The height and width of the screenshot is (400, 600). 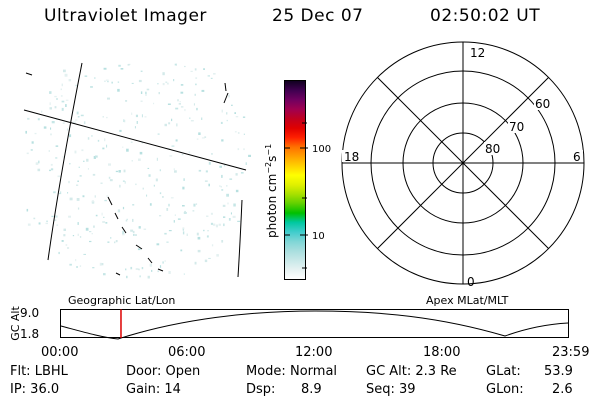 What do you see at coordinates (477, 53) in the screenshot?
I see `mlt-label-12: 12` at bounding box center [477, 53].